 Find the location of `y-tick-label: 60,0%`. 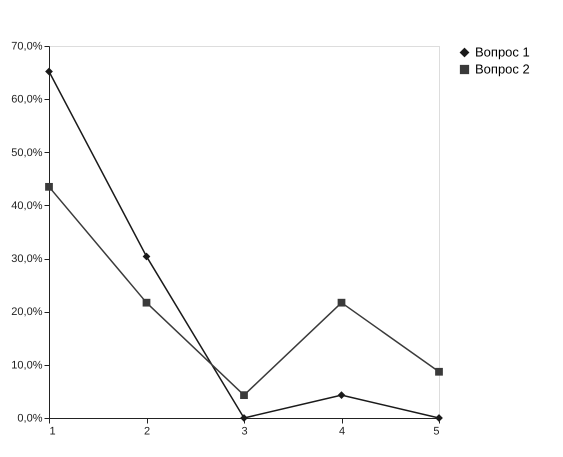

y-tick-label: 60,0% is located at coordinates (27, 100).